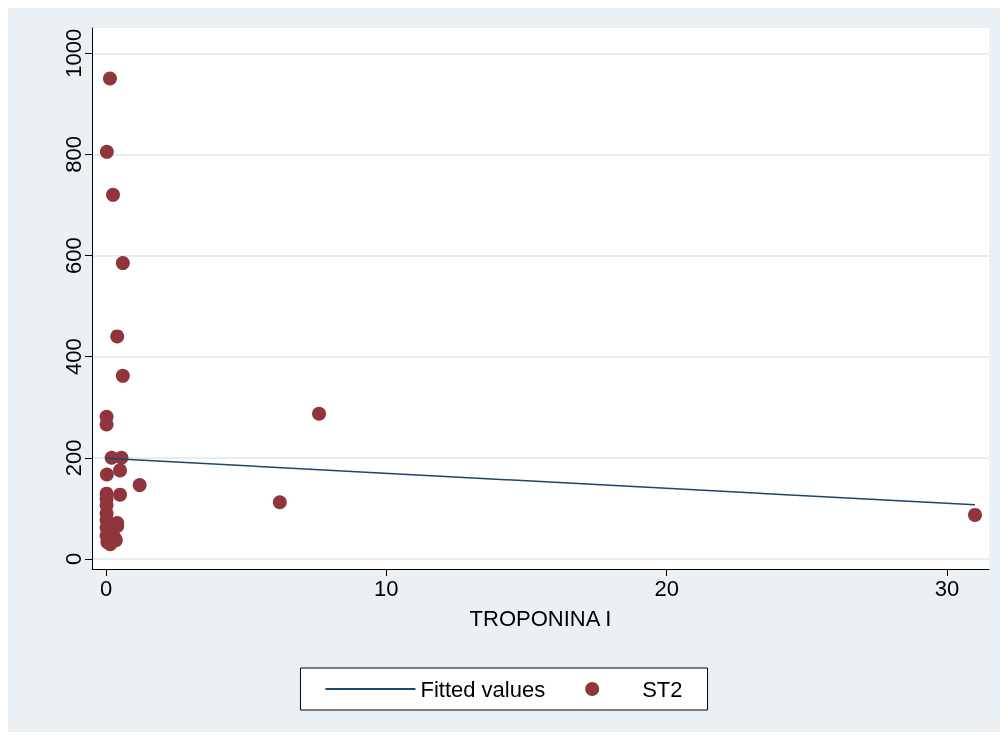 The height and width of the screenshot is (740, 1008). What do you see at coordinates (73, 255) in the screenshot?
I see `y-tick-label: 600` at bounding box center [73, 255].